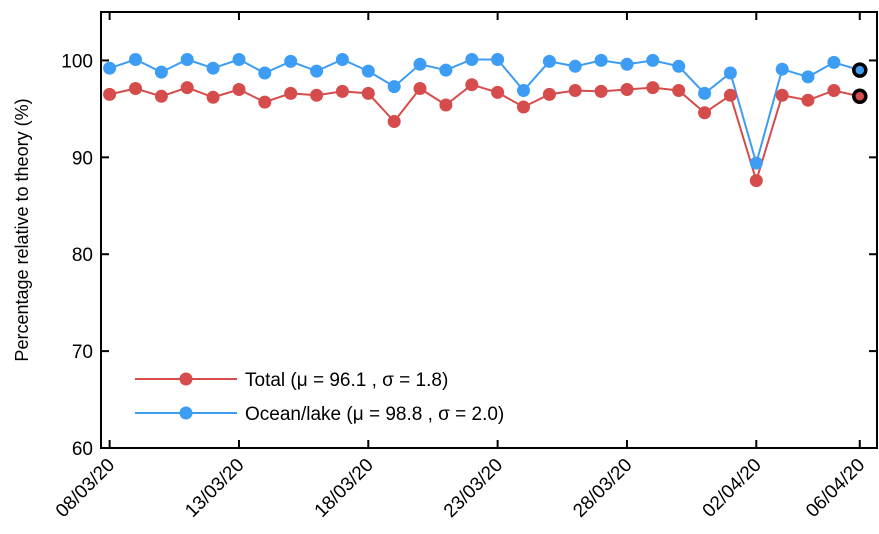 The width and height of the screenshot is (879, 534). What do you see at coordinates (473, 488) in the screenshot?
I see `x-tick-label: 23/03/20` at bounding box center [473, 488].